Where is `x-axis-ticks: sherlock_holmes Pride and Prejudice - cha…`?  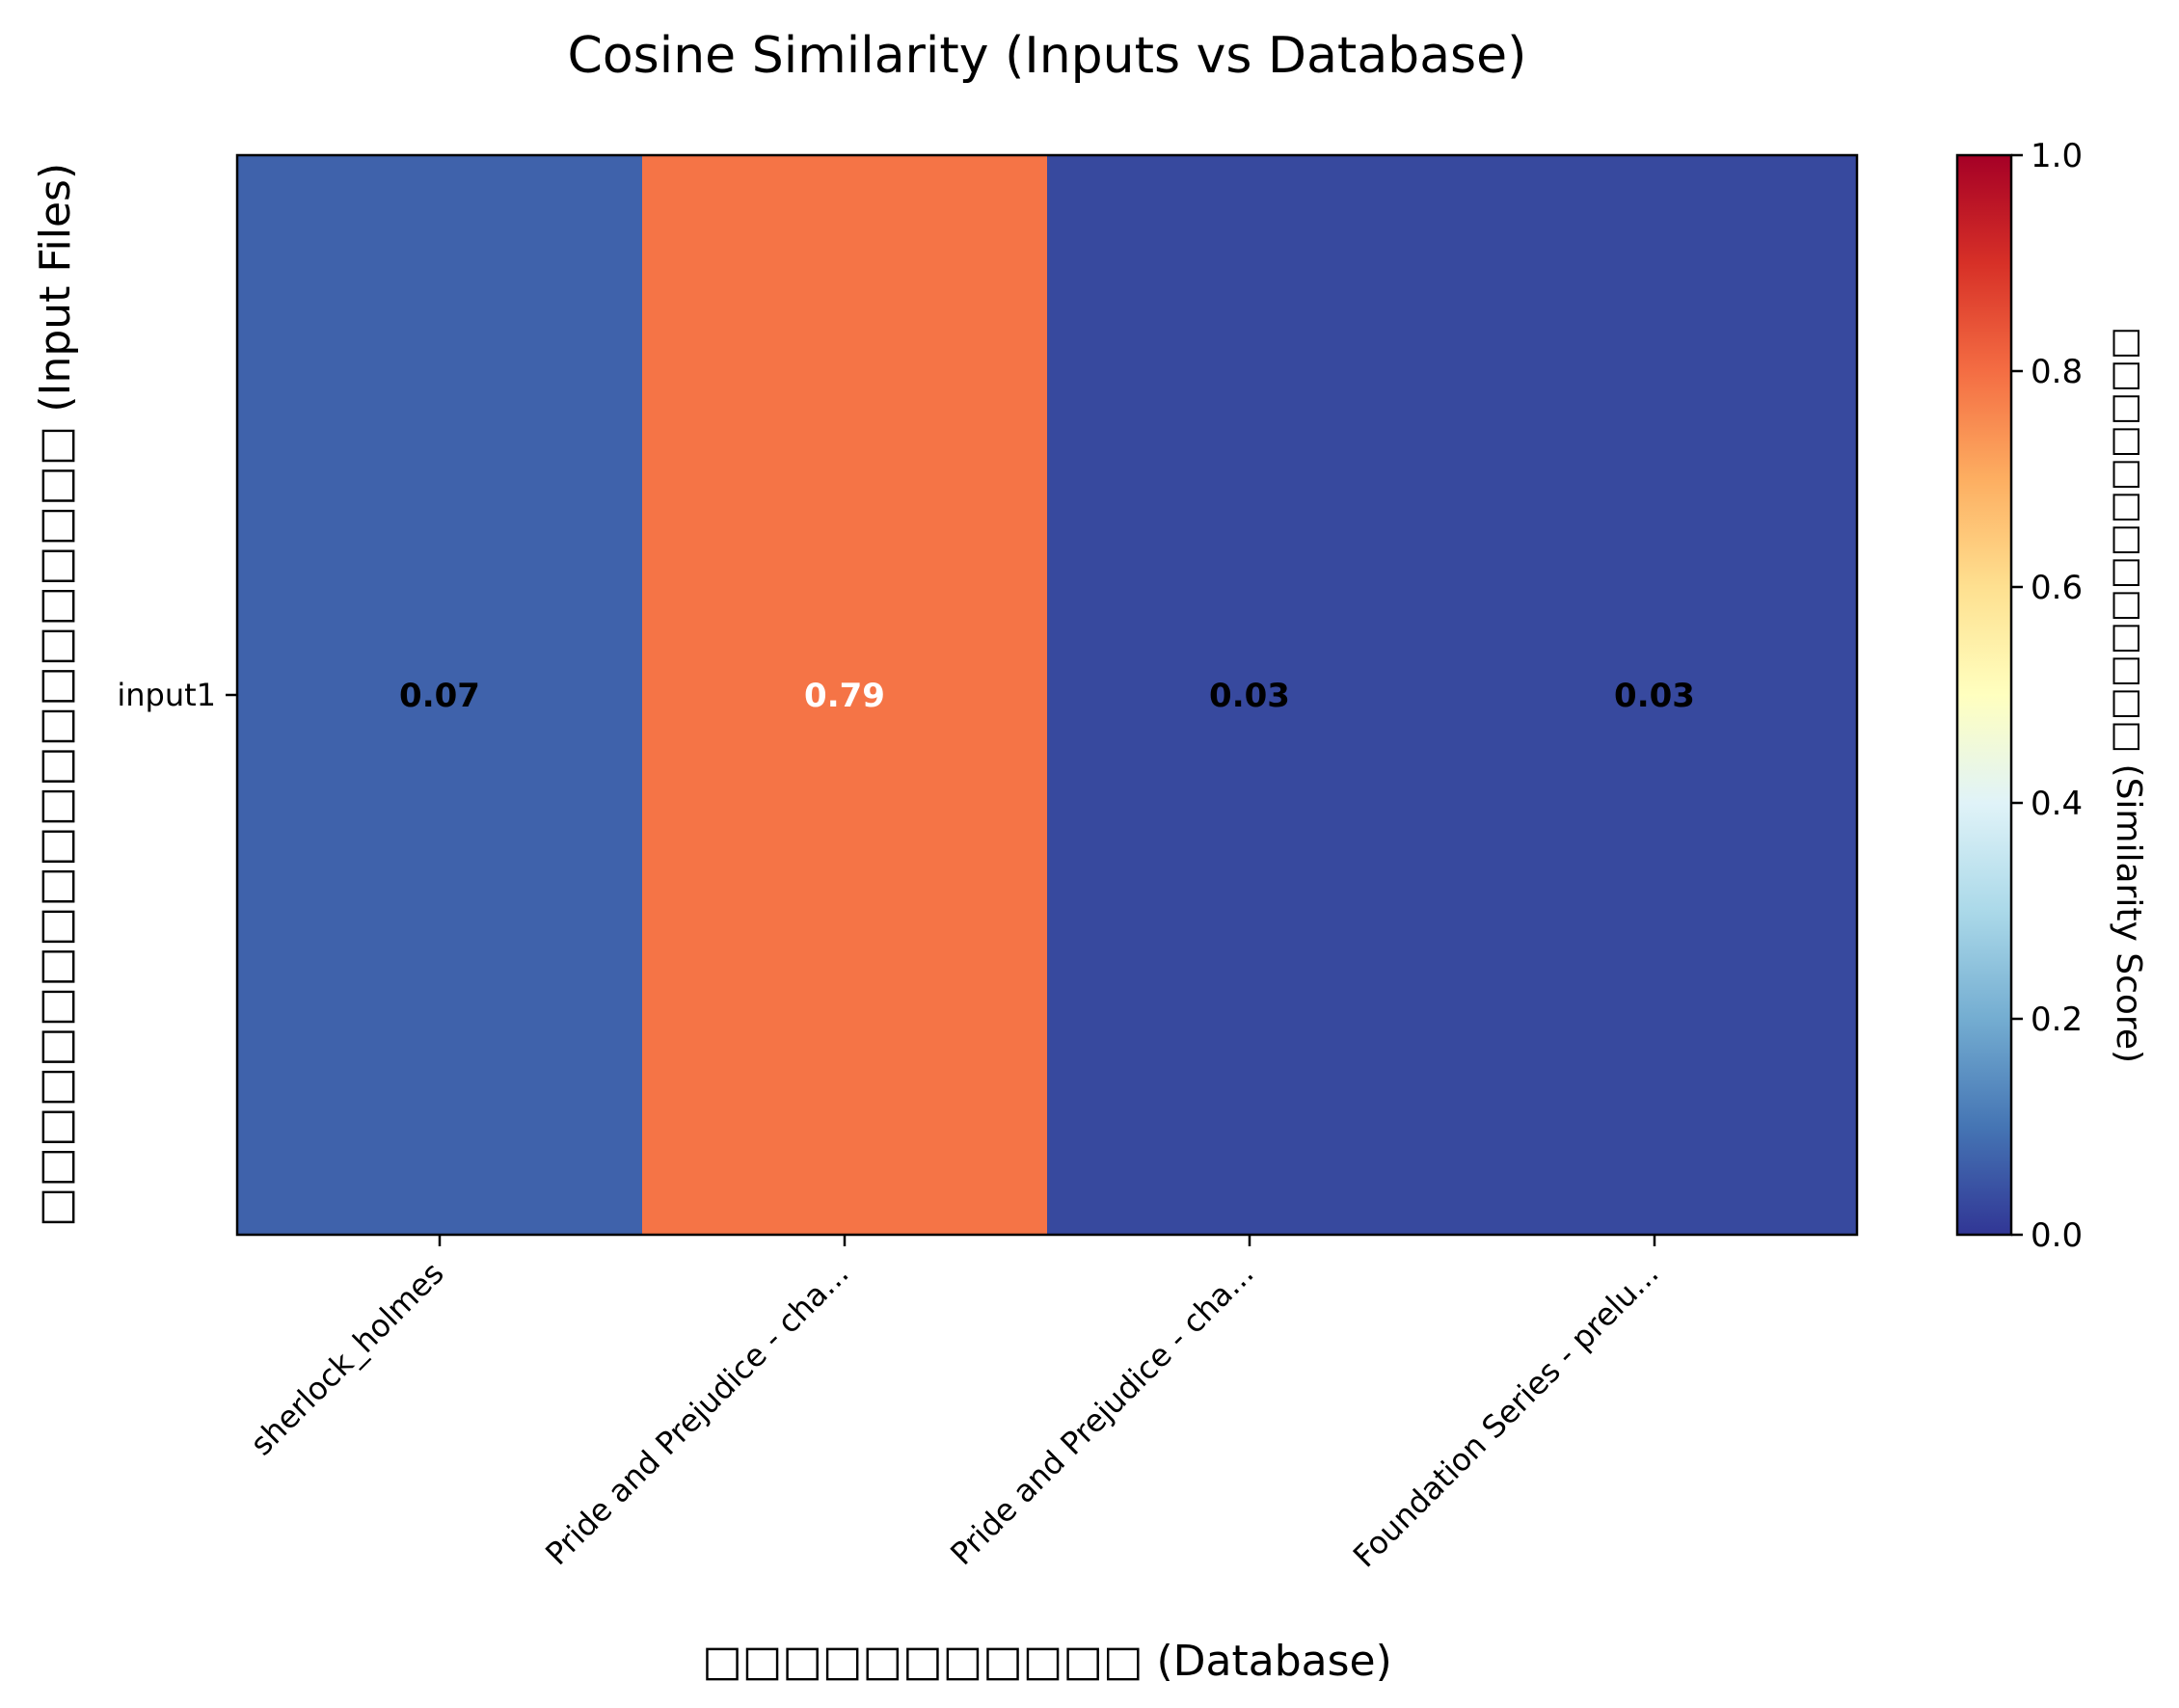
x-axis-ticks: sherlock_holmes Pride and Prejudice - cha… is located at coordinates (954, 1405).